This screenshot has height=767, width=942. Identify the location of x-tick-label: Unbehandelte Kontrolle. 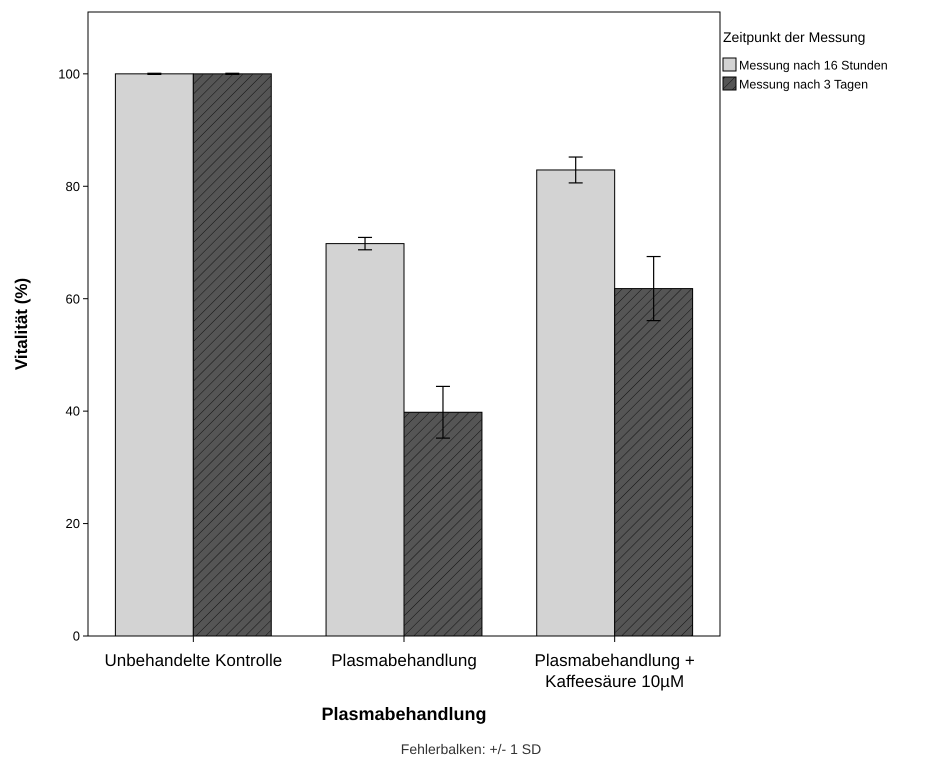
(193, 660).